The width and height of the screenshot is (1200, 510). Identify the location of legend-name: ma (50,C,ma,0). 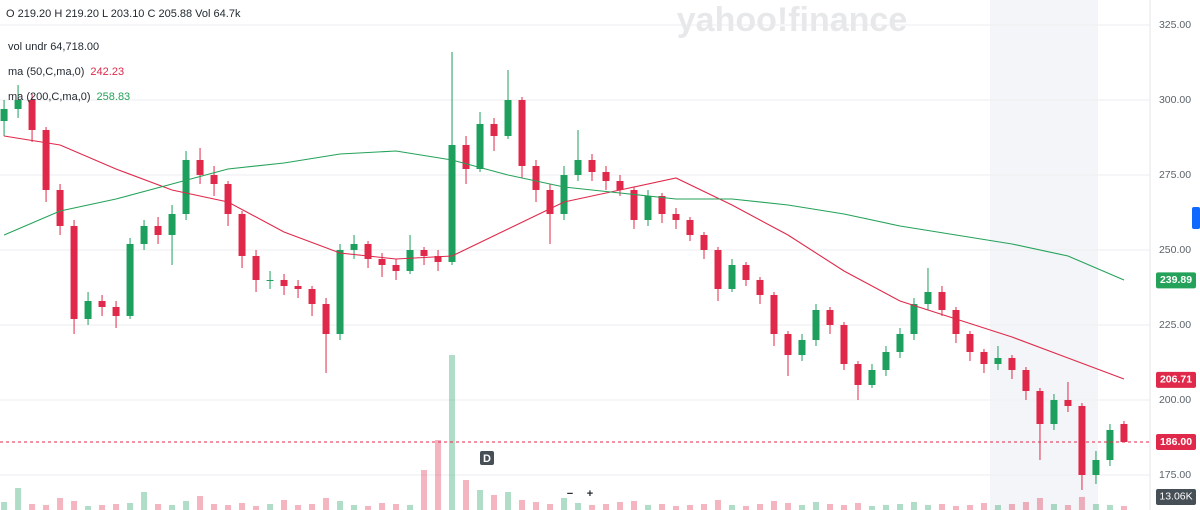
(46, 72).